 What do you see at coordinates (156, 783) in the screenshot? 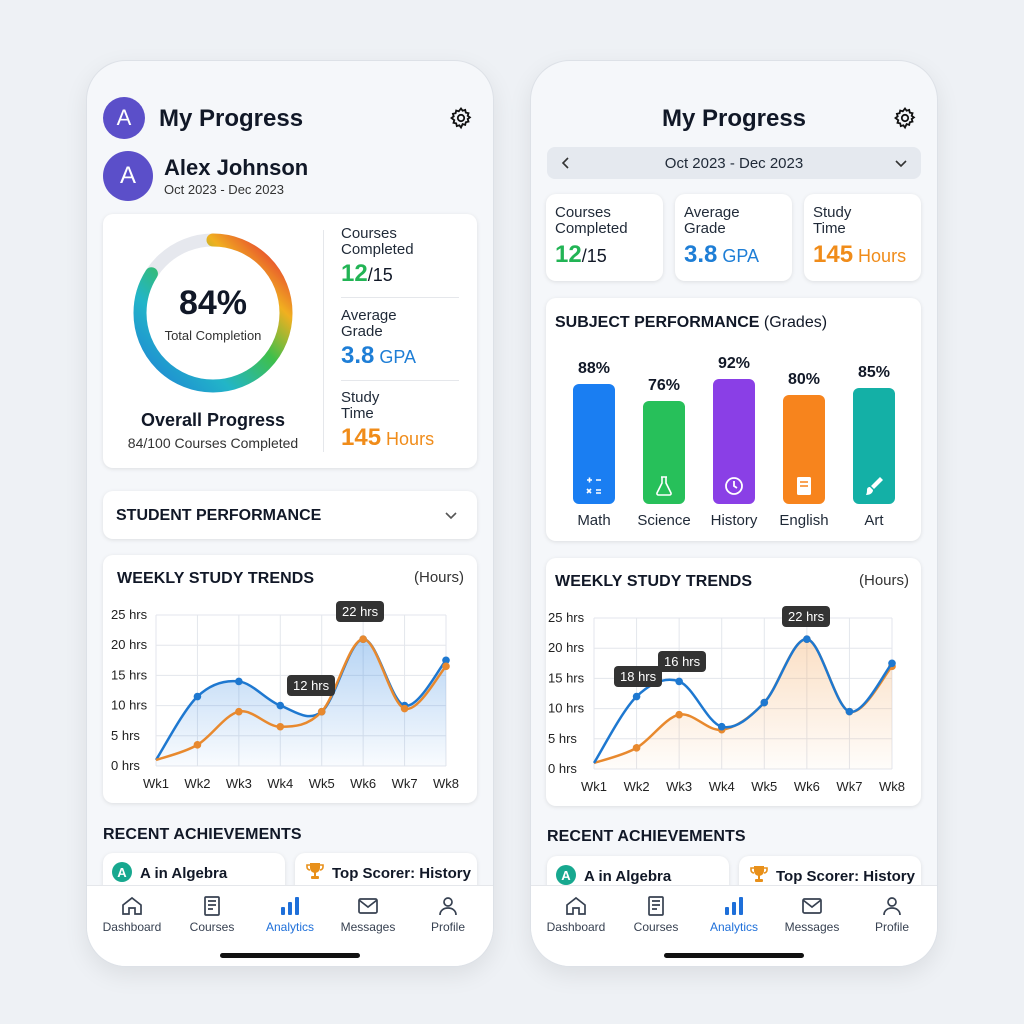
I see `x-tick-label: Wk1` at bounding box center [156, 783].